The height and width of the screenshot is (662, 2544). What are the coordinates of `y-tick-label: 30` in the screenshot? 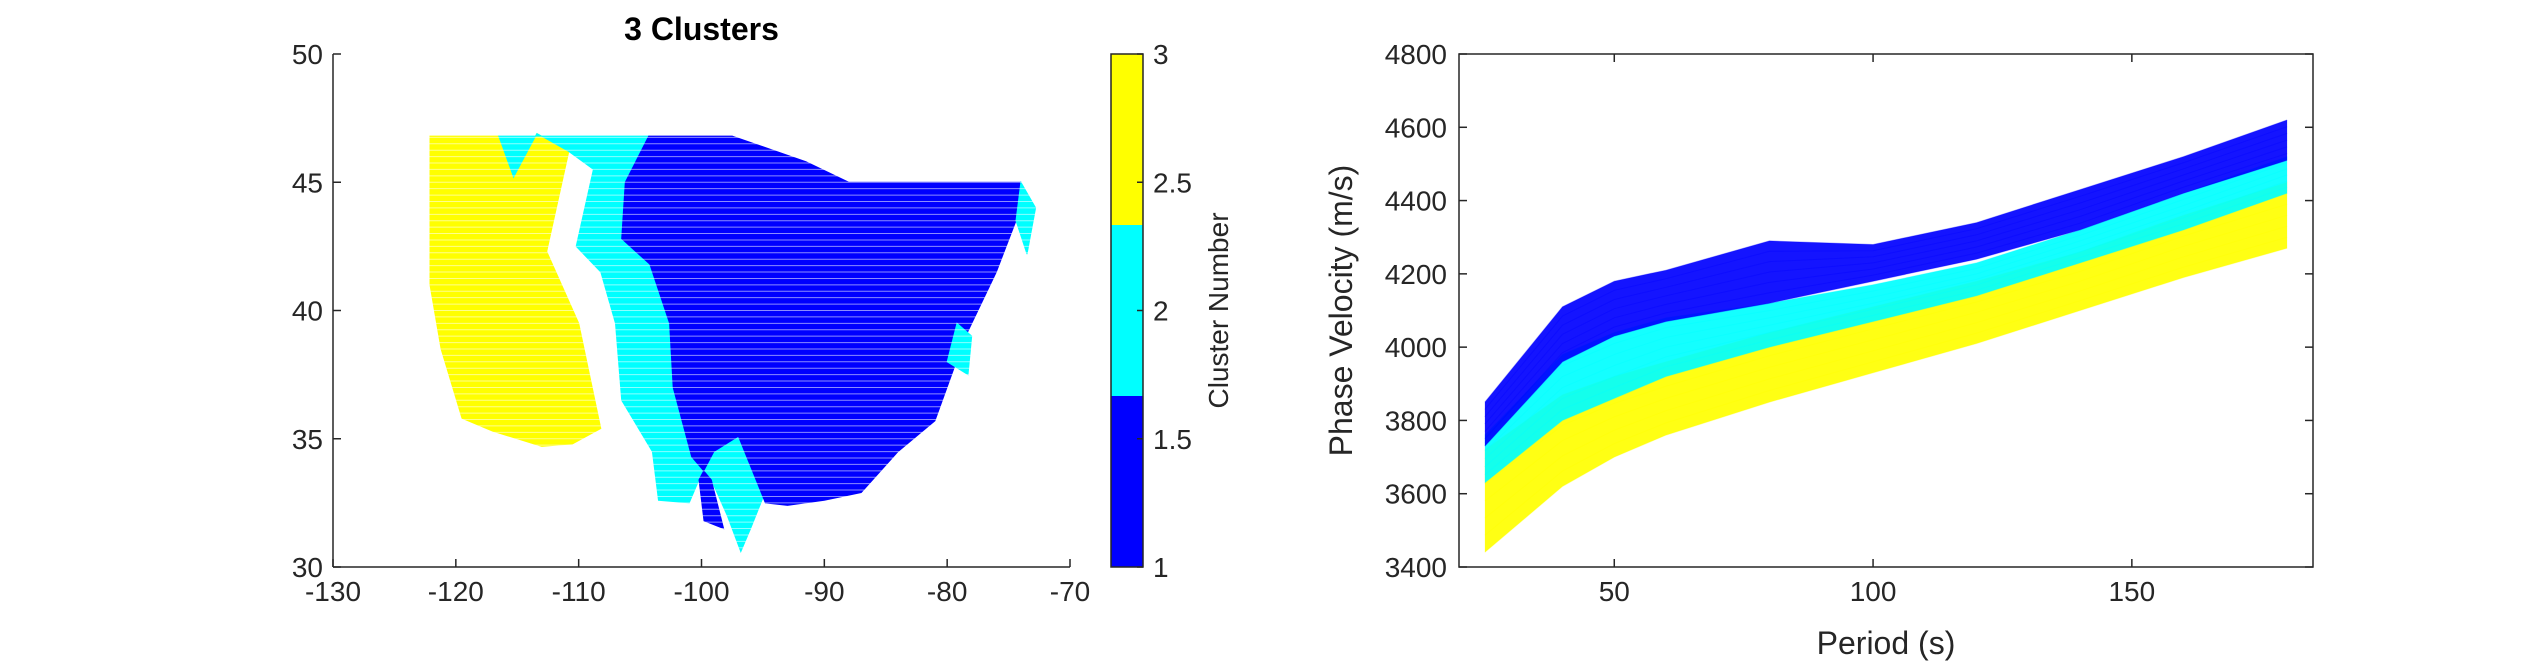 It's located at (307, 567).